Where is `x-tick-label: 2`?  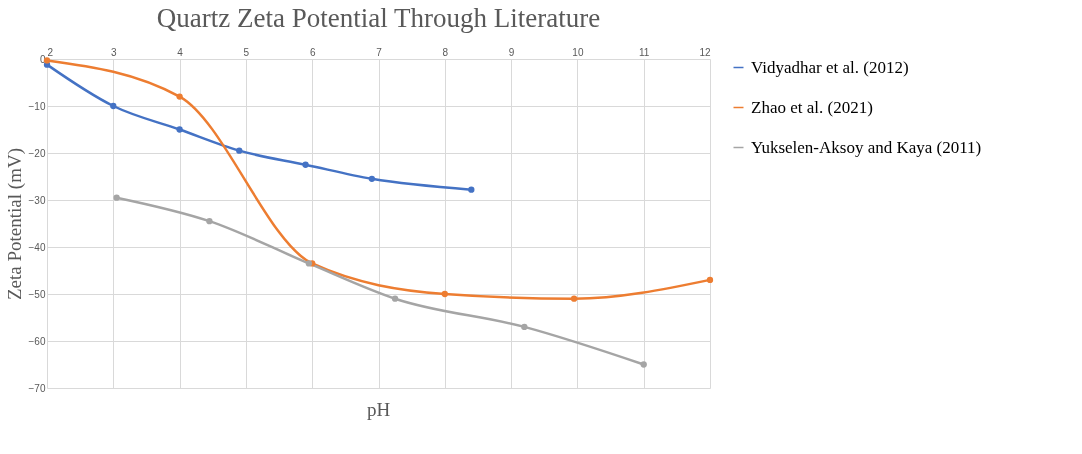
x-tick-label: 2 is located at coordinates (50, 52).